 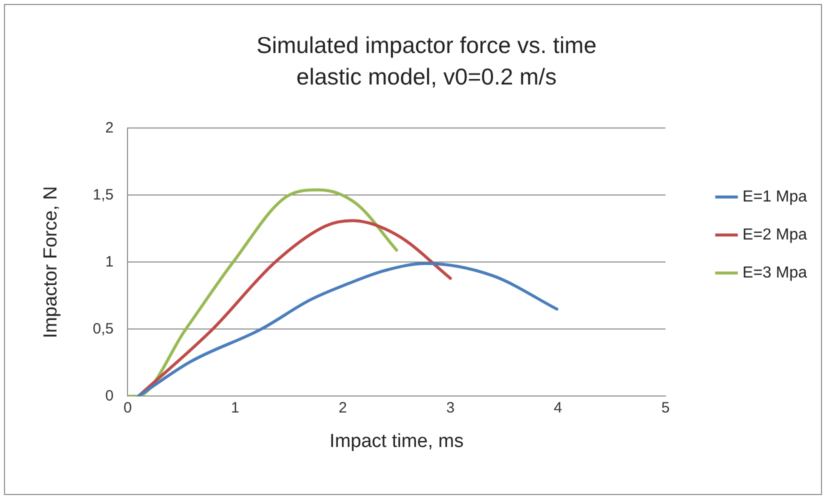 What do you see at coordinates (103, 195) in the screenshot?
I see `y-tick-label: 1,5` at bounding box center [103, 195].